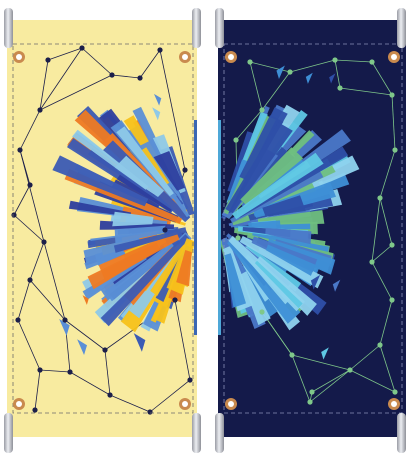 The width and height of the screenshot is (406, 454). I want to click on right-bottom-pole-icon, so click(310, 433).